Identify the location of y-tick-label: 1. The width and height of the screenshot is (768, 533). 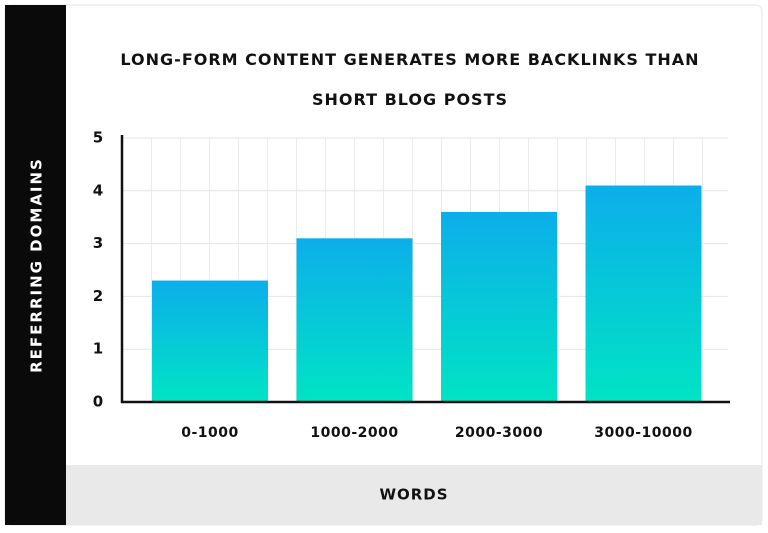
(98, 349).